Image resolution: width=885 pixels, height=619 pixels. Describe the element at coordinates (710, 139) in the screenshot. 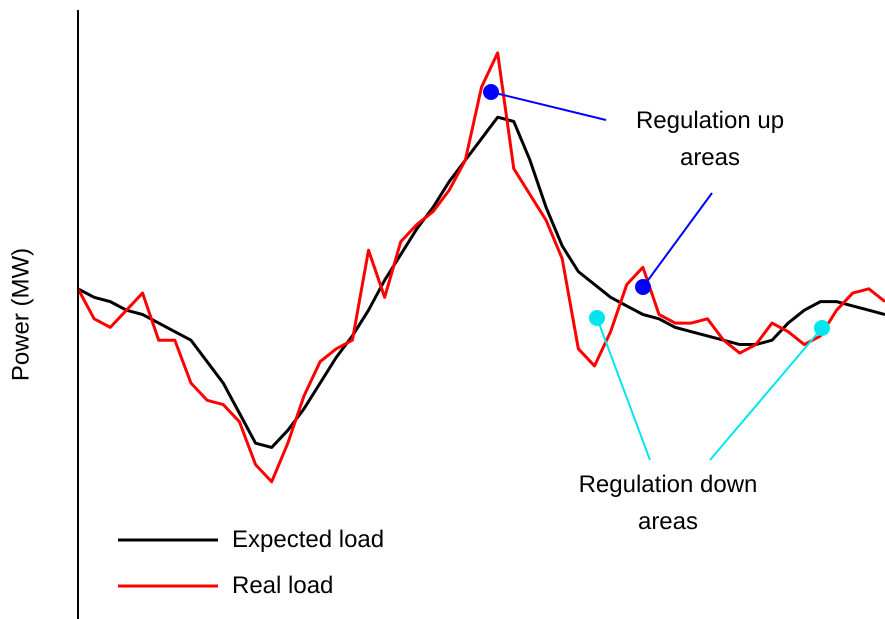

I see `annotation: Regulation up areas` at that location.